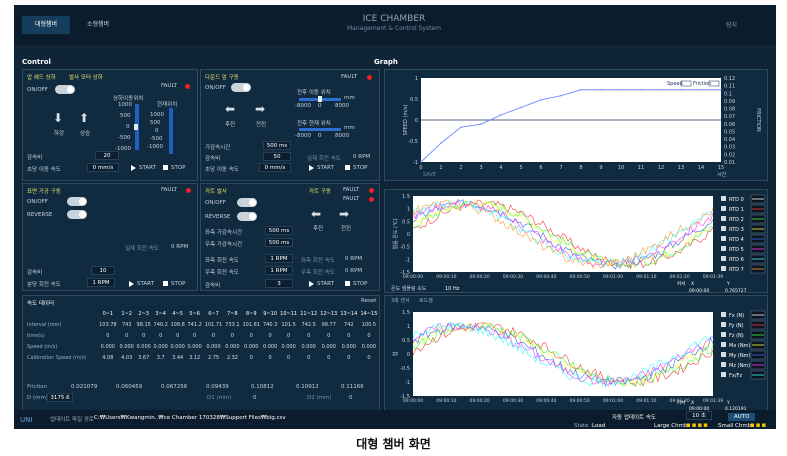 This screenshot has height=456, width=787. I want to click on reset-button: Reset, so click(369, 301).